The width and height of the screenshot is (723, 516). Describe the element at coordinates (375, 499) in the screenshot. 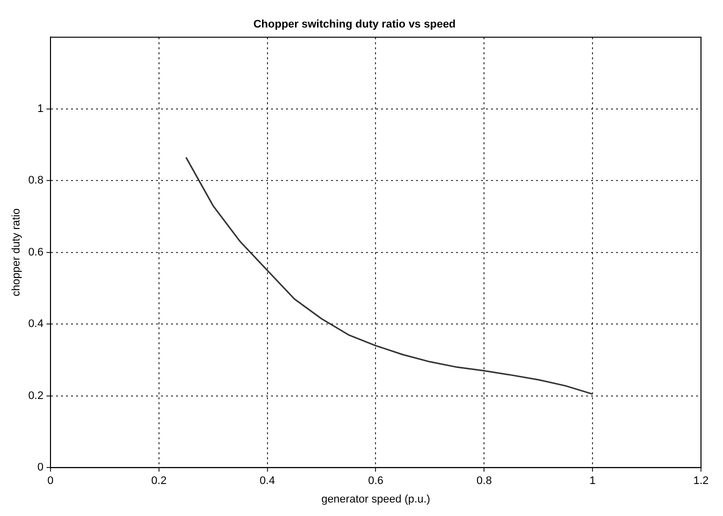

I see `x-axis-title: generator speed (p.u.)` at that location.